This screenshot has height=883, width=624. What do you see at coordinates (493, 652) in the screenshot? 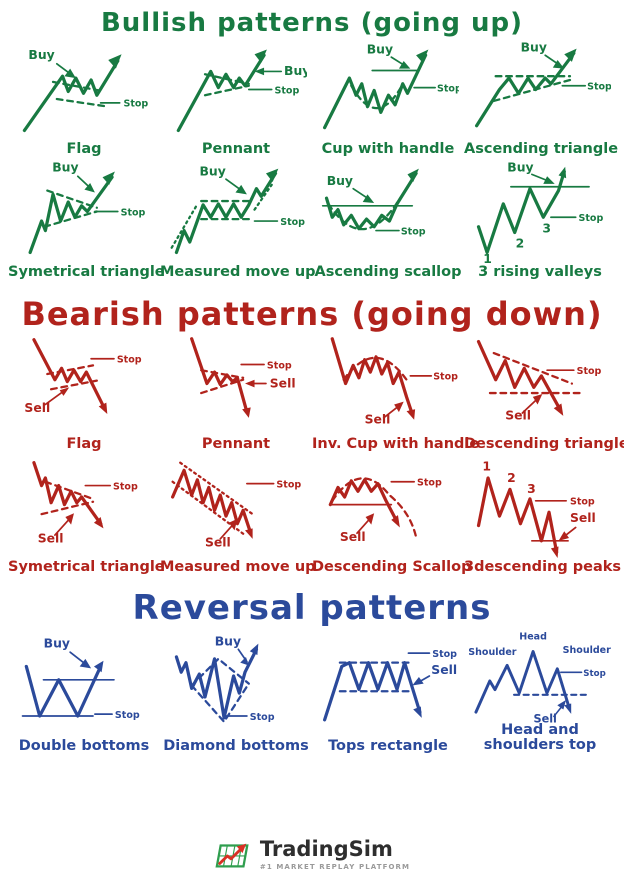
I see `shoulder-left-label: Shoulder` at bounding box center [493, 652].